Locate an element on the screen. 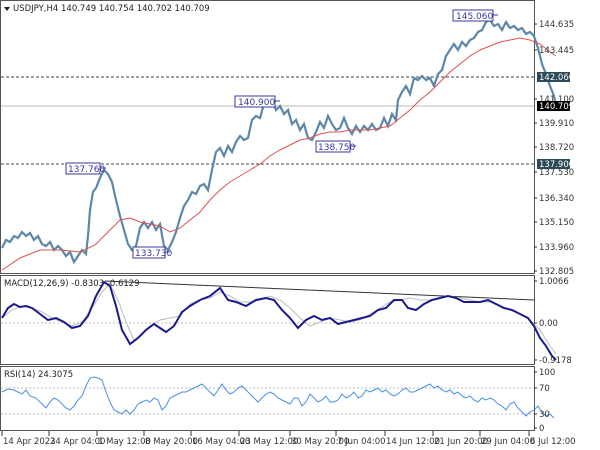 The height and width of the screenshot is (450, 600). svg-text: 138.750 is located at coordinates (336, 148).